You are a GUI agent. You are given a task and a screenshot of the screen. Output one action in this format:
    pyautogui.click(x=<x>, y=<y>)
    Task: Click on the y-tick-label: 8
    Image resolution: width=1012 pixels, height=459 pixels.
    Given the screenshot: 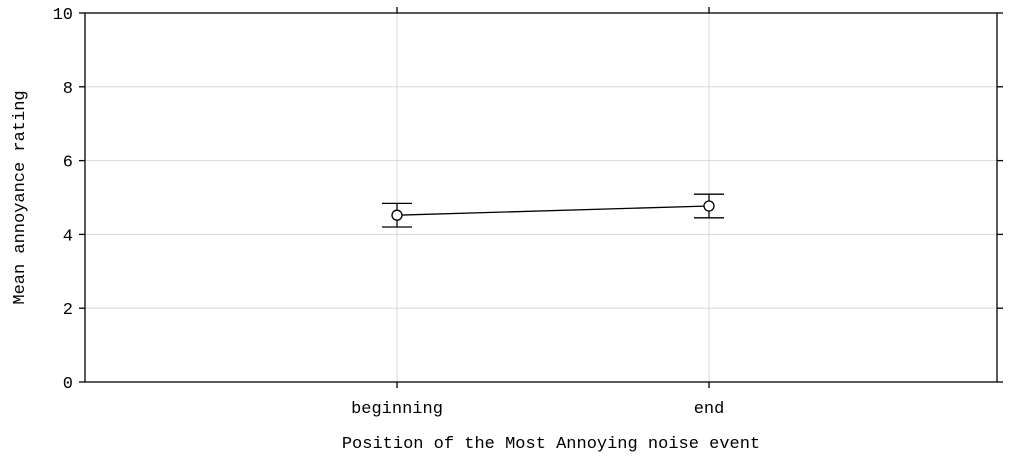 What is the action you would take?
    pyautogui.click(x=68, y=89)
    